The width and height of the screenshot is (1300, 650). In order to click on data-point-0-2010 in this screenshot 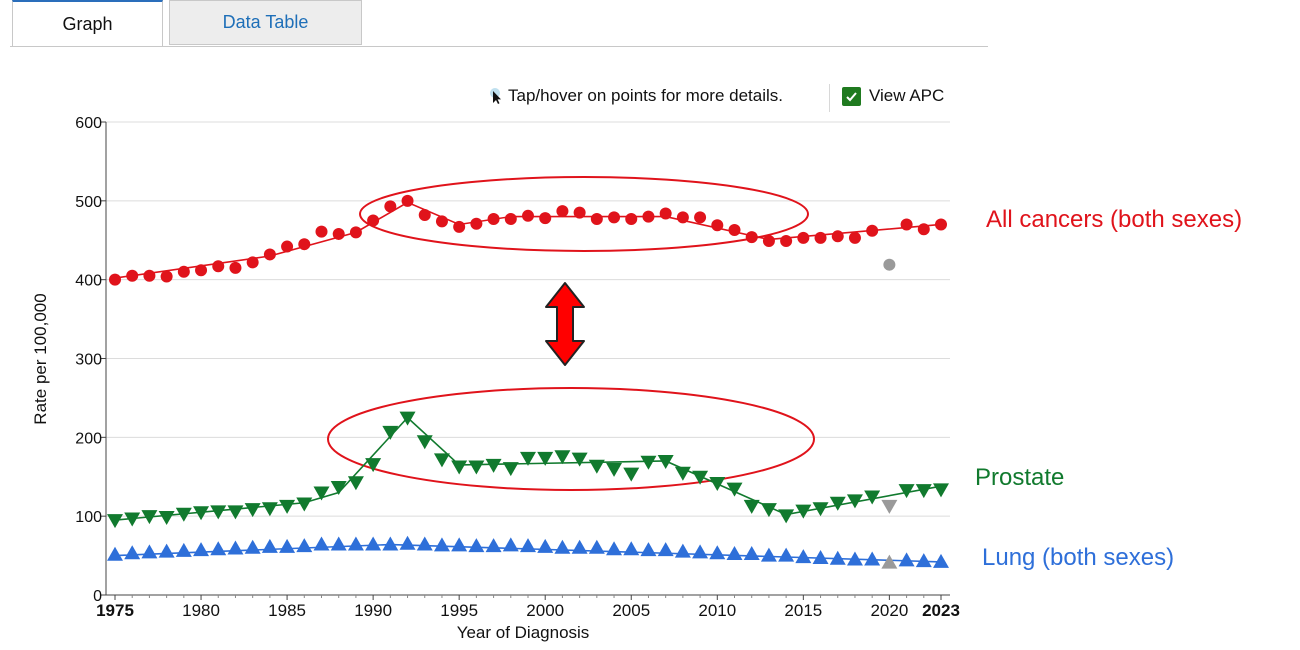, I will do `click(717, 225)`.